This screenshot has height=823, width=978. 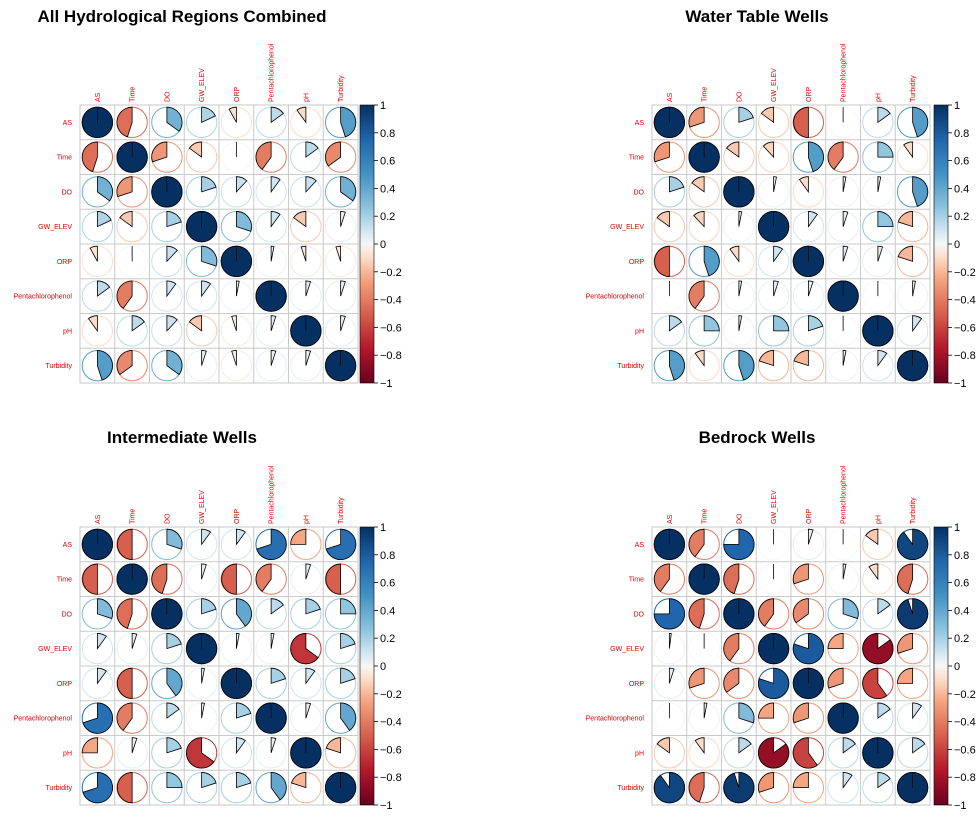 I want to click on panel-title: Water Table Wells, so click(x=756, y=16).